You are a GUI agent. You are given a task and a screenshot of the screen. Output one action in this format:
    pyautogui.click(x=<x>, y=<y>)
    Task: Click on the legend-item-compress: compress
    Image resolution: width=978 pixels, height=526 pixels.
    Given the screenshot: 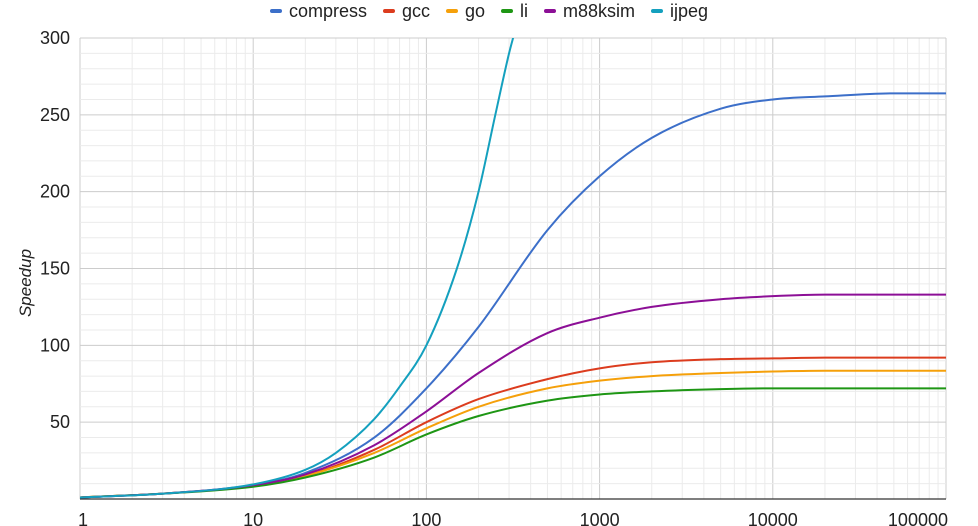 What is the action you would take?
    pyautogui.click(x=318, y=11)
    